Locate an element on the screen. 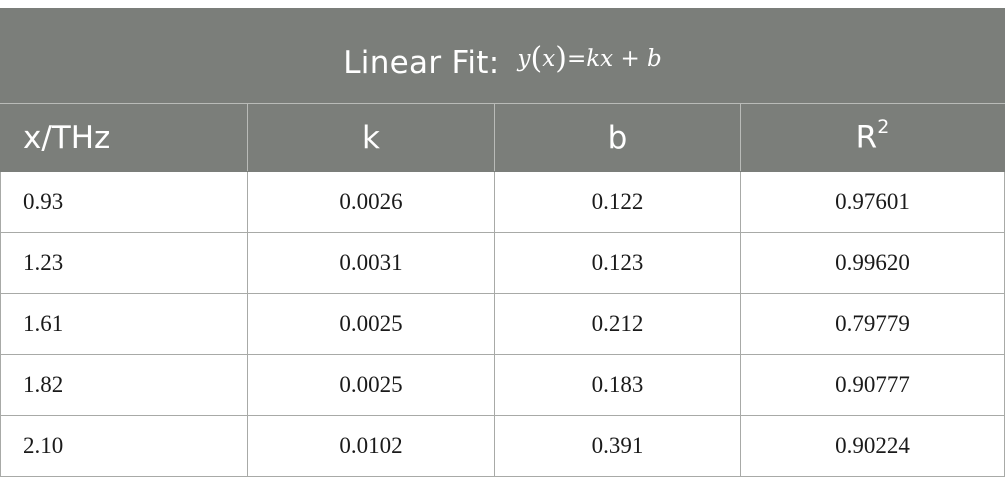 The height and width of the screenshot is (497, 1005). equation-lhs-arg: x is located at coordinates (549, 59).